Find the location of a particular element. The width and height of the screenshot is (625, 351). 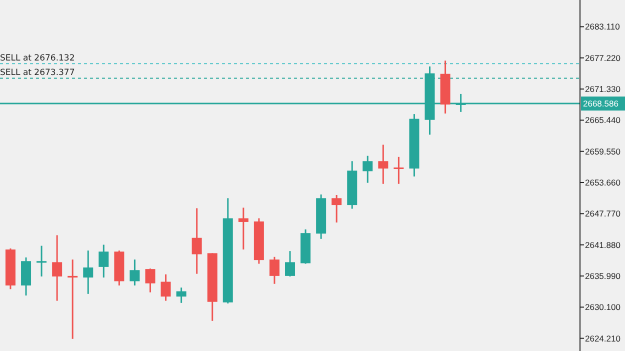

y-tick-label: 2641.880 is located at coordinates (603, 245).